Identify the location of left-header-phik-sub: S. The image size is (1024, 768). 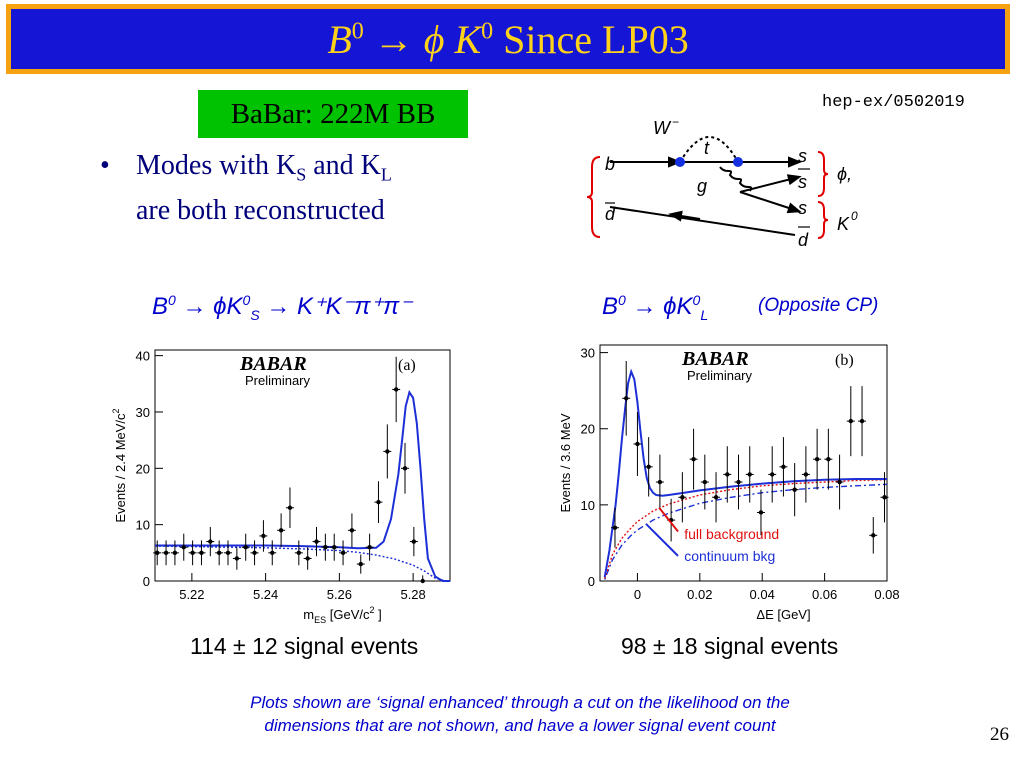
(255, 314).